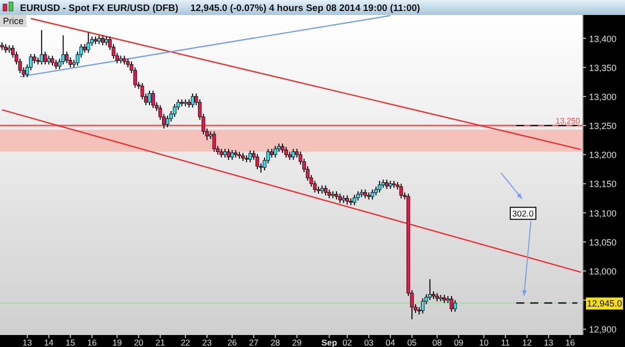 The width and height of the screenshot is (625, 347). What do you see at coordinates (505, 342) in the screenshot?
I see `x-tick-label: 11` at bounding box center [505, 342].